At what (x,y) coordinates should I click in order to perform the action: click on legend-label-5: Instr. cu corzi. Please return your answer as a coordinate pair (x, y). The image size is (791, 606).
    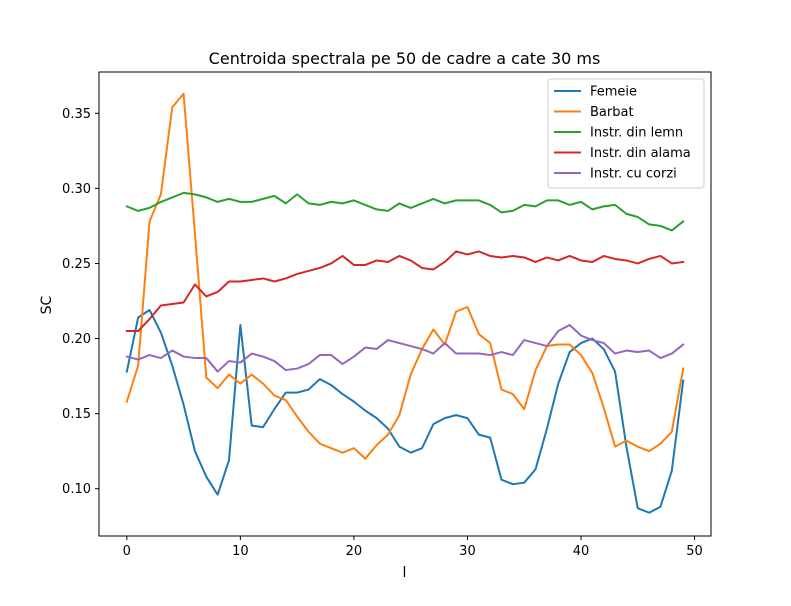
    Looking at the image, I should click on (633, 174).